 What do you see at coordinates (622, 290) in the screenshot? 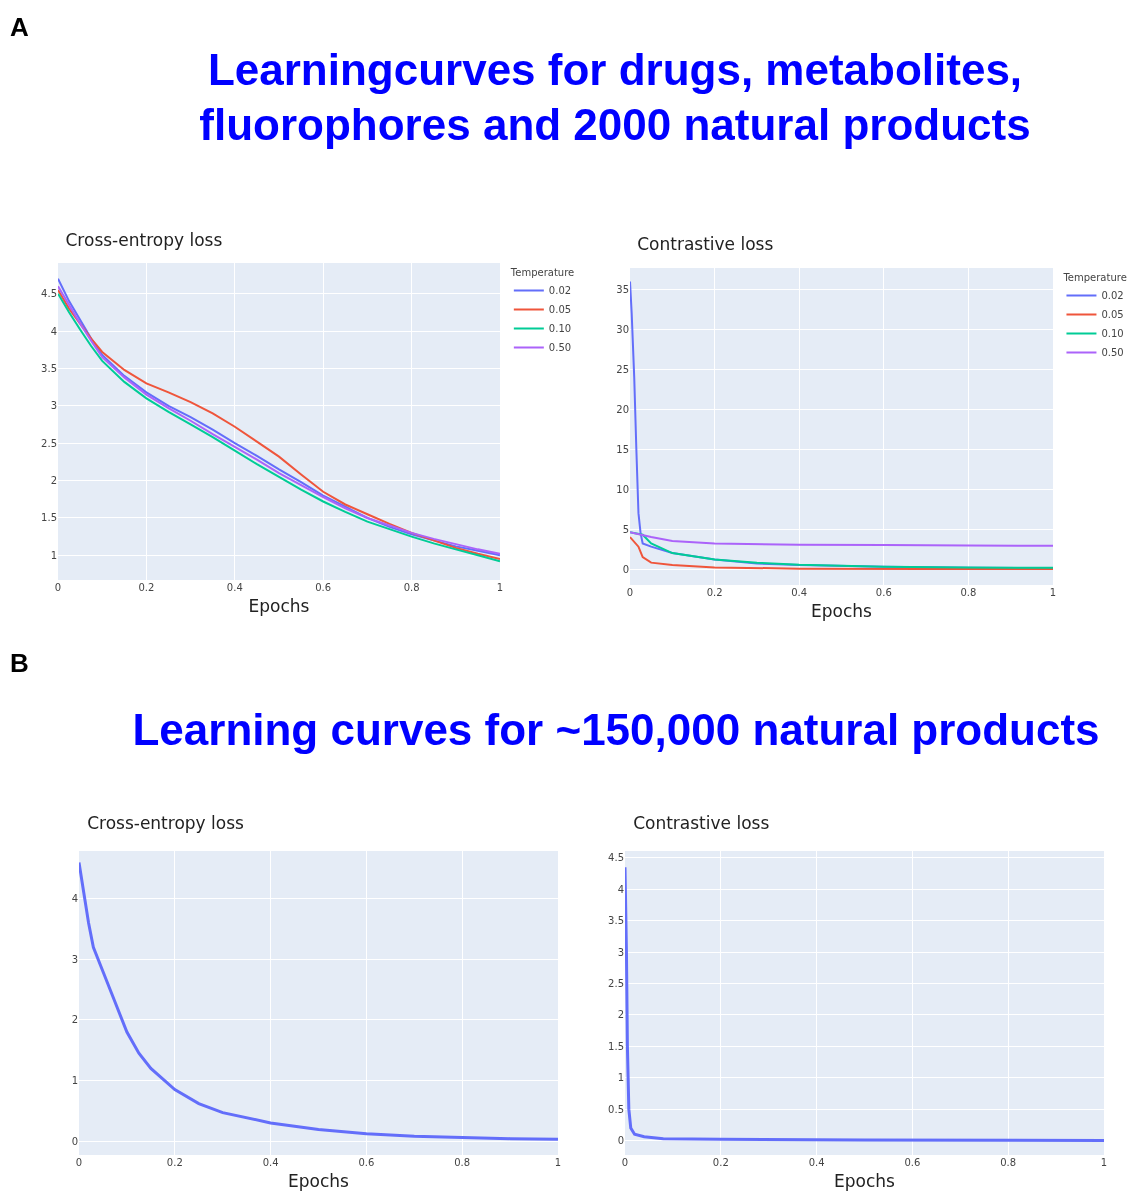
I see `y-tick-label: 35` at bounding box center [622, 290].